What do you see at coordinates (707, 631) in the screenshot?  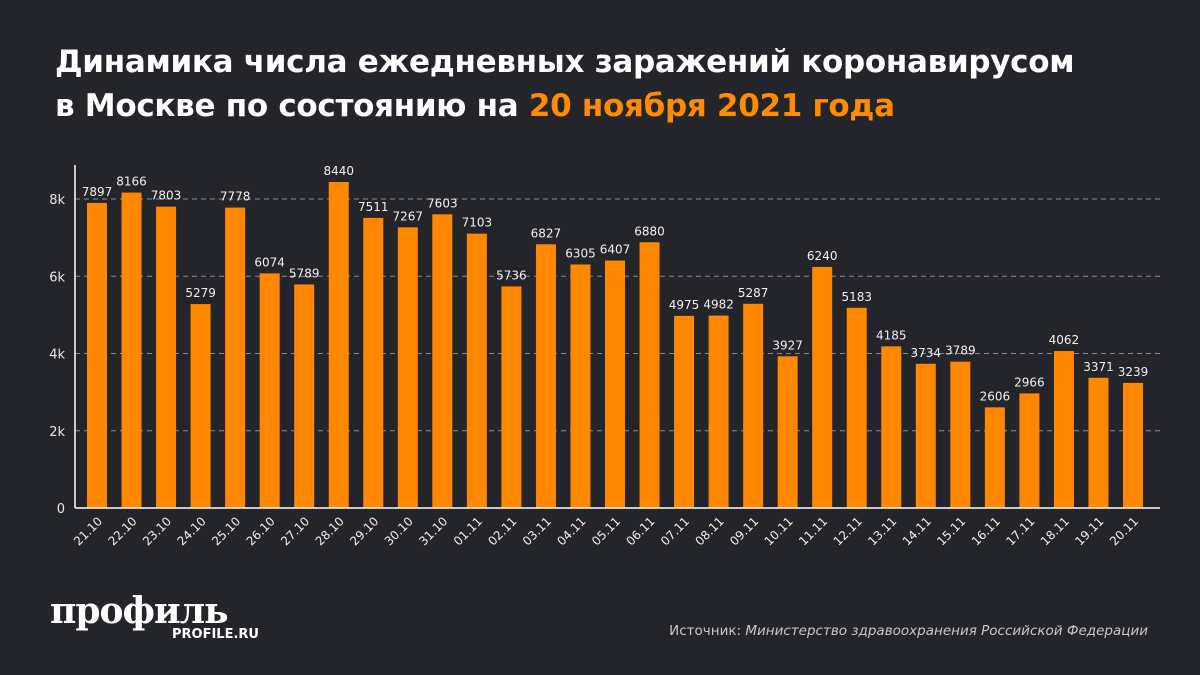 I see `source-prefix: Источник:` at bounding box center [707, 631].